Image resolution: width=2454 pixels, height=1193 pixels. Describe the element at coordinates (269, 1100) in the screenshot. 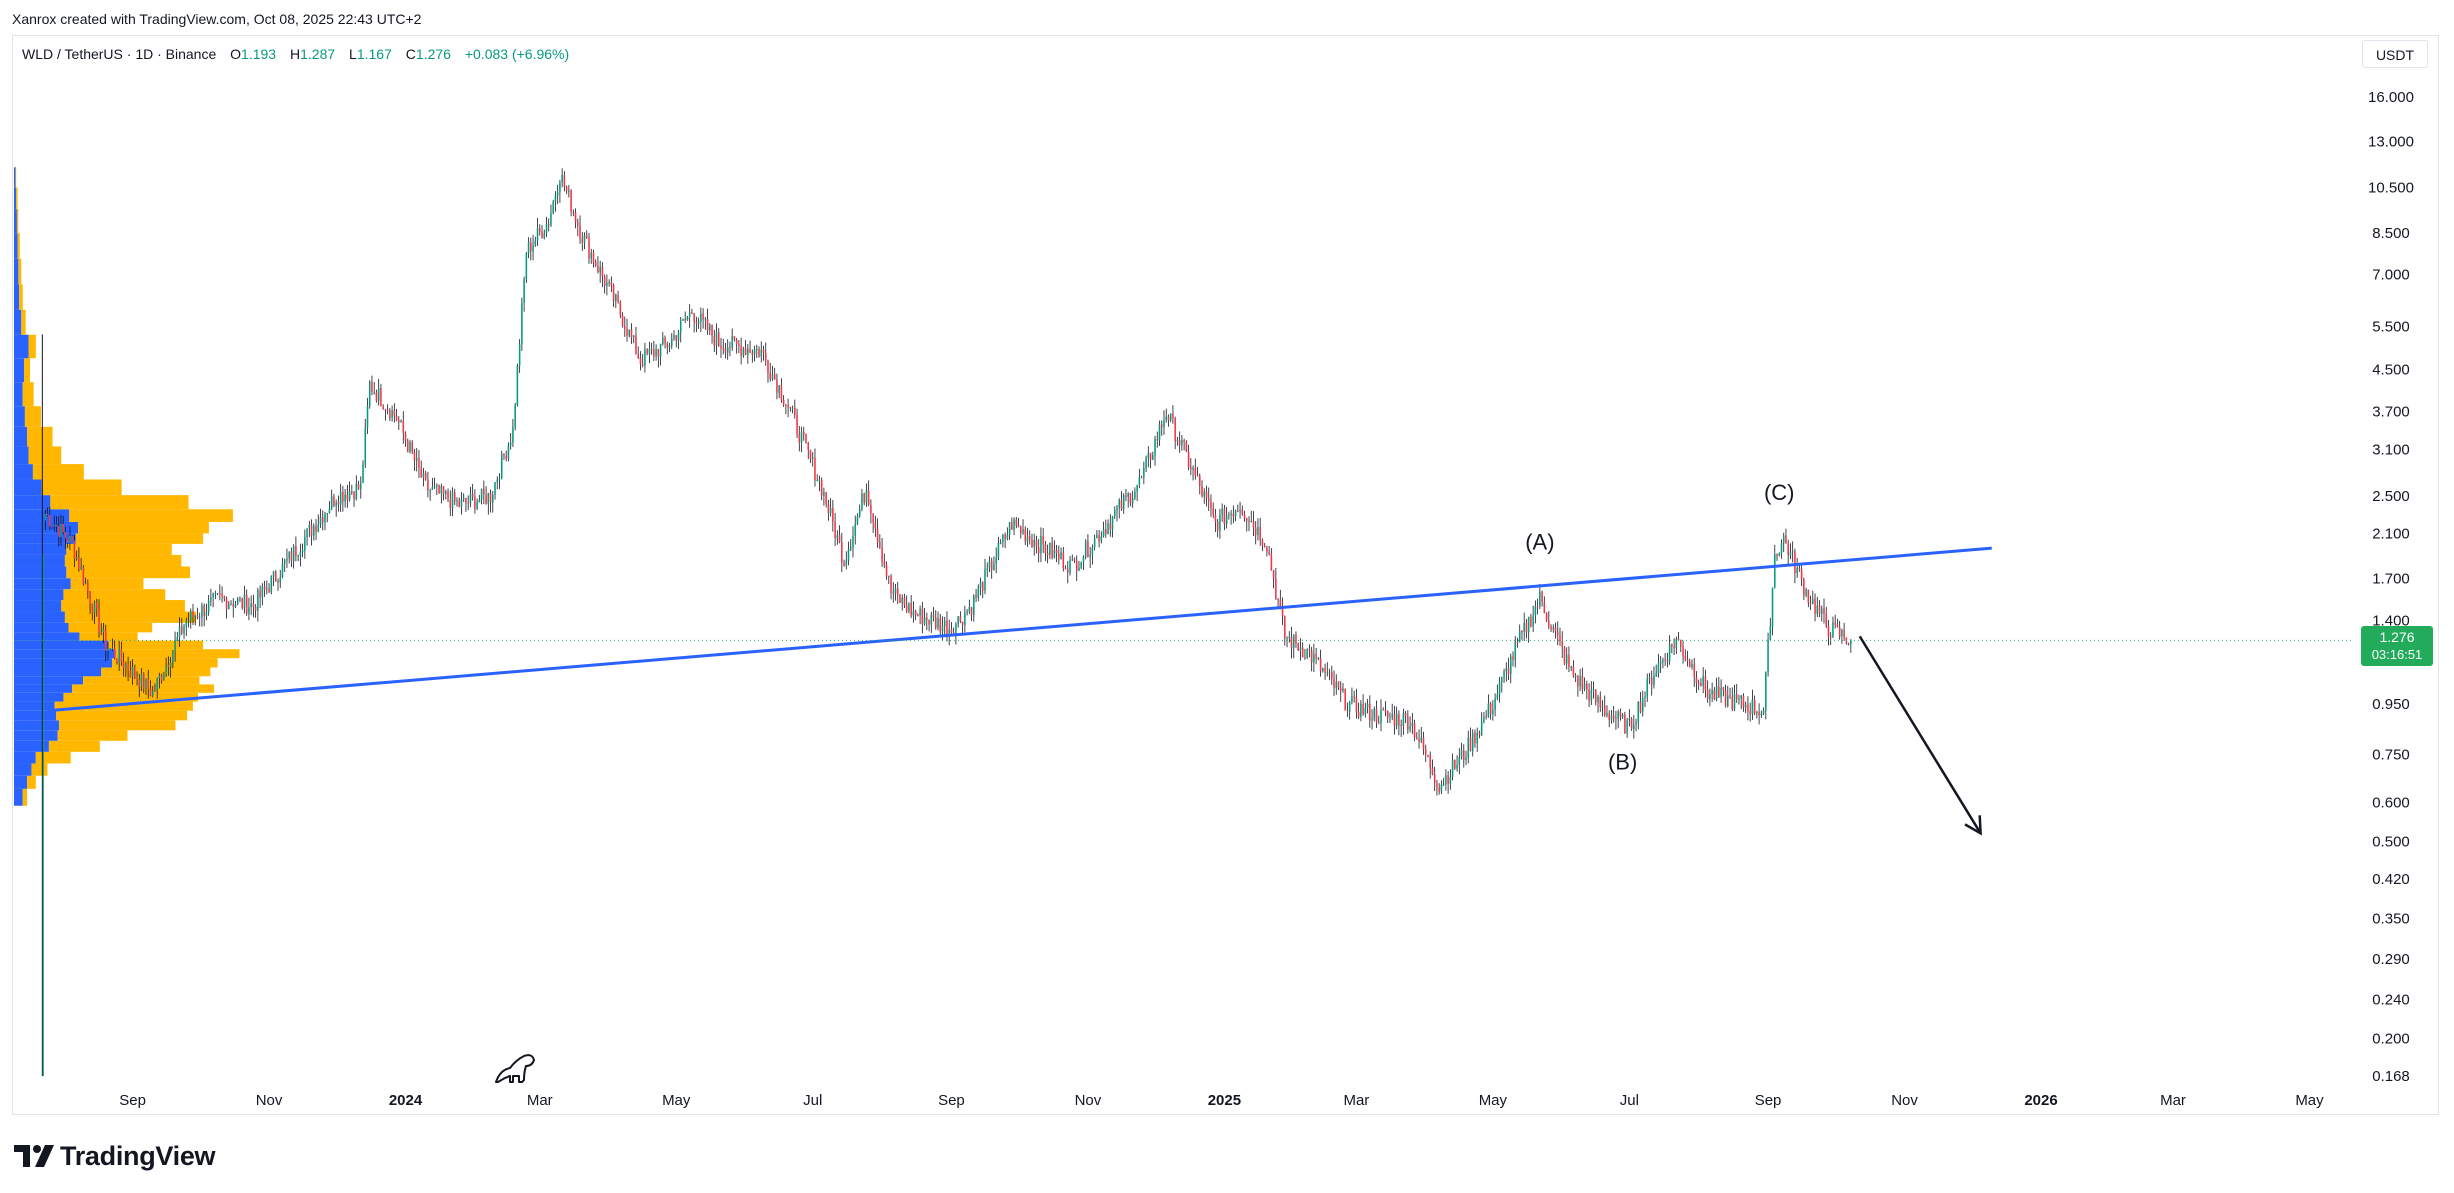

I see `time-tick-label: Nov` at that location.